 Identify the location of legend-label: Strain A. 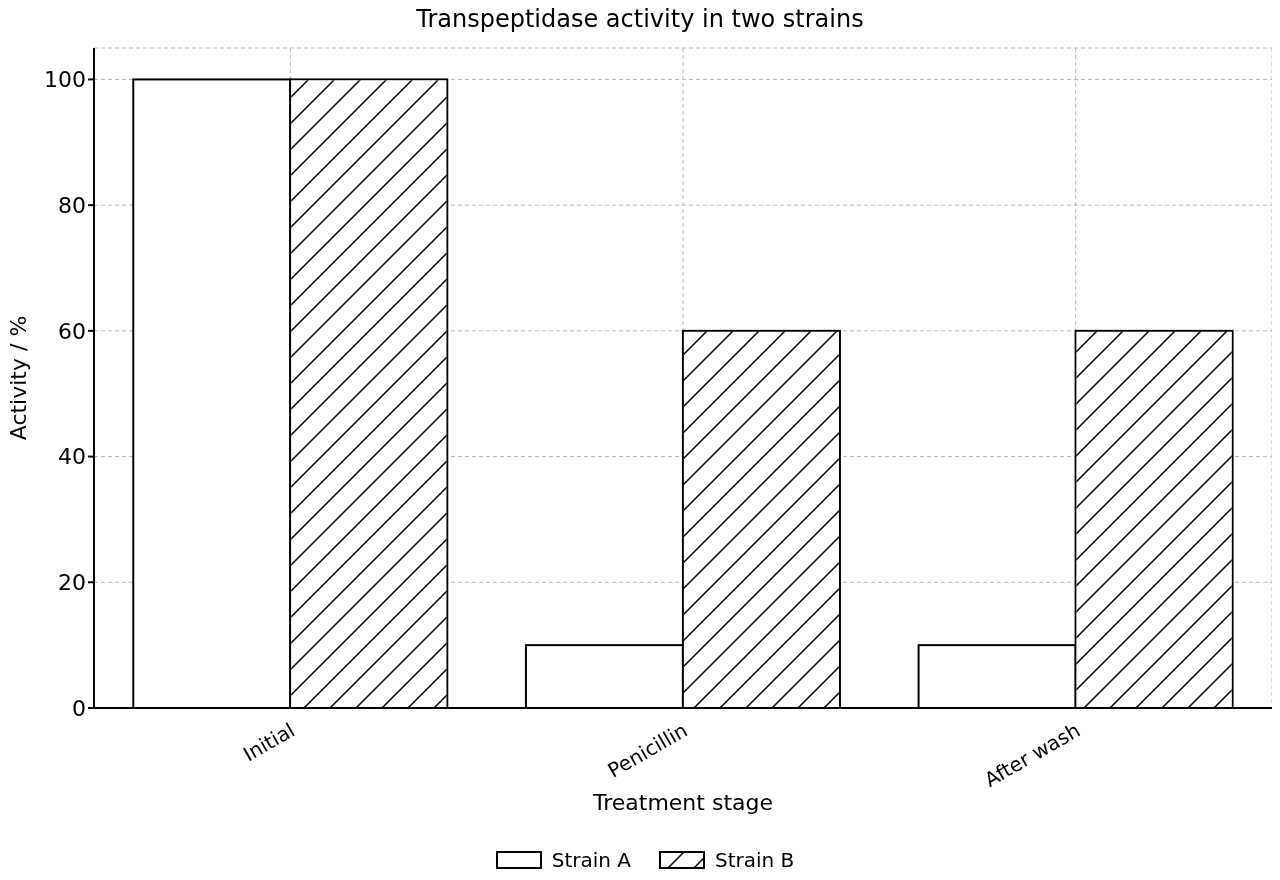
(591, 860).